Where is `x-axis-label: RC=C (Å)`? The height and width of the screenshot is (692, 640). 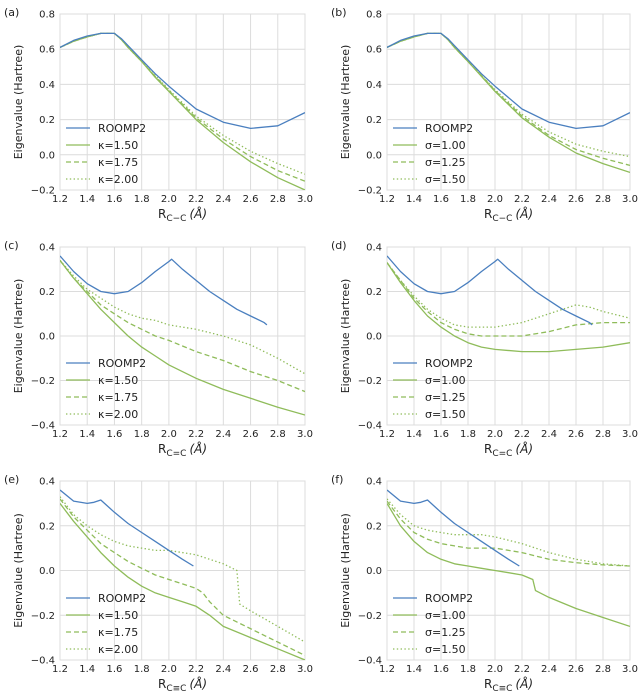 x-axis-label: RC=C (Å) is located at coordinates (508, 450).